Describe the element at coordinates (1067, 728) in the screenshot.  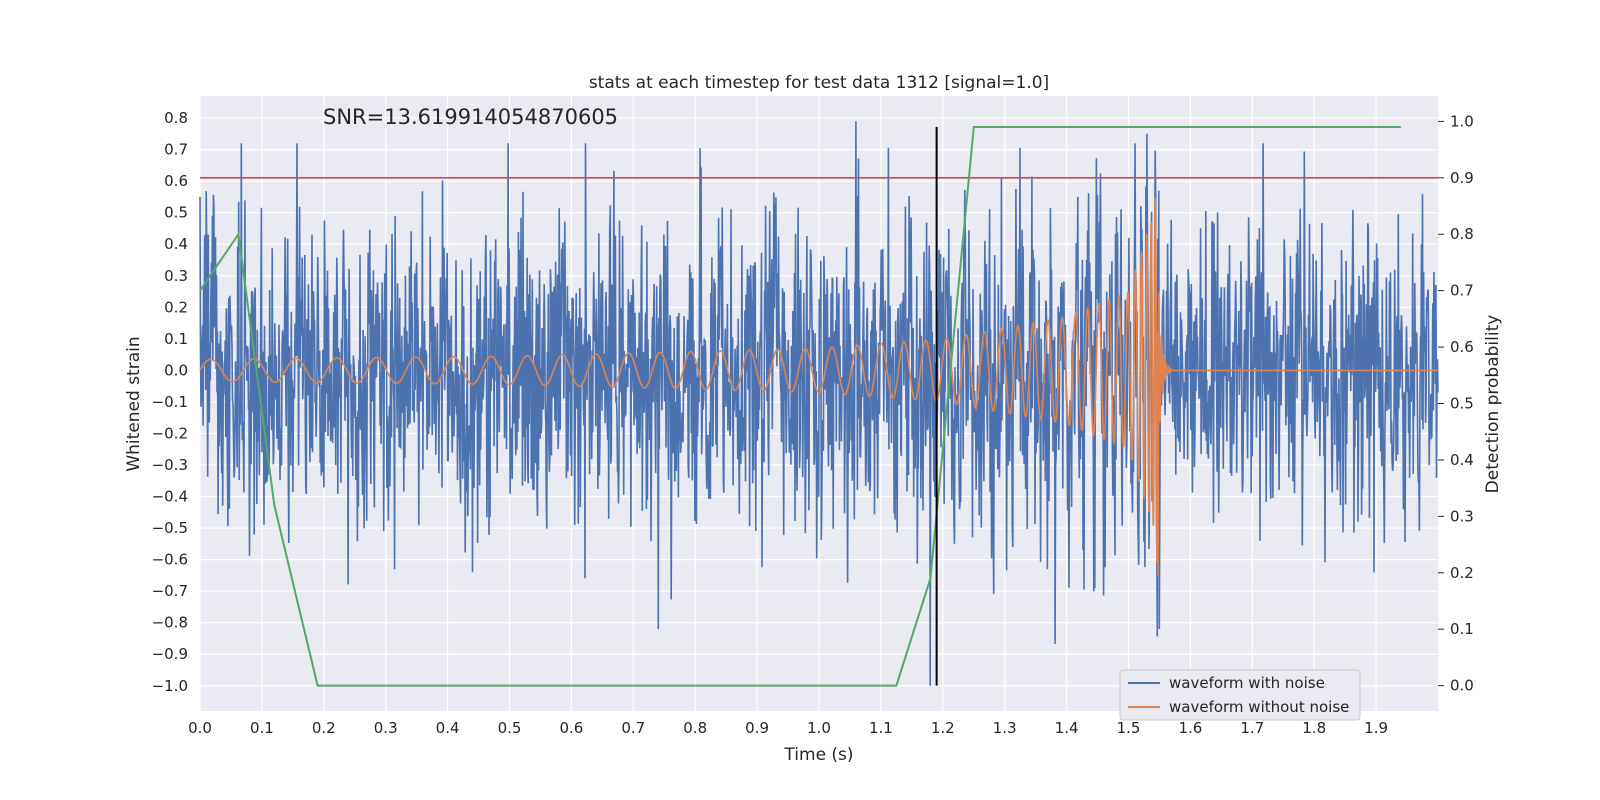
I see `x-tick-label: 1.4` at that location.